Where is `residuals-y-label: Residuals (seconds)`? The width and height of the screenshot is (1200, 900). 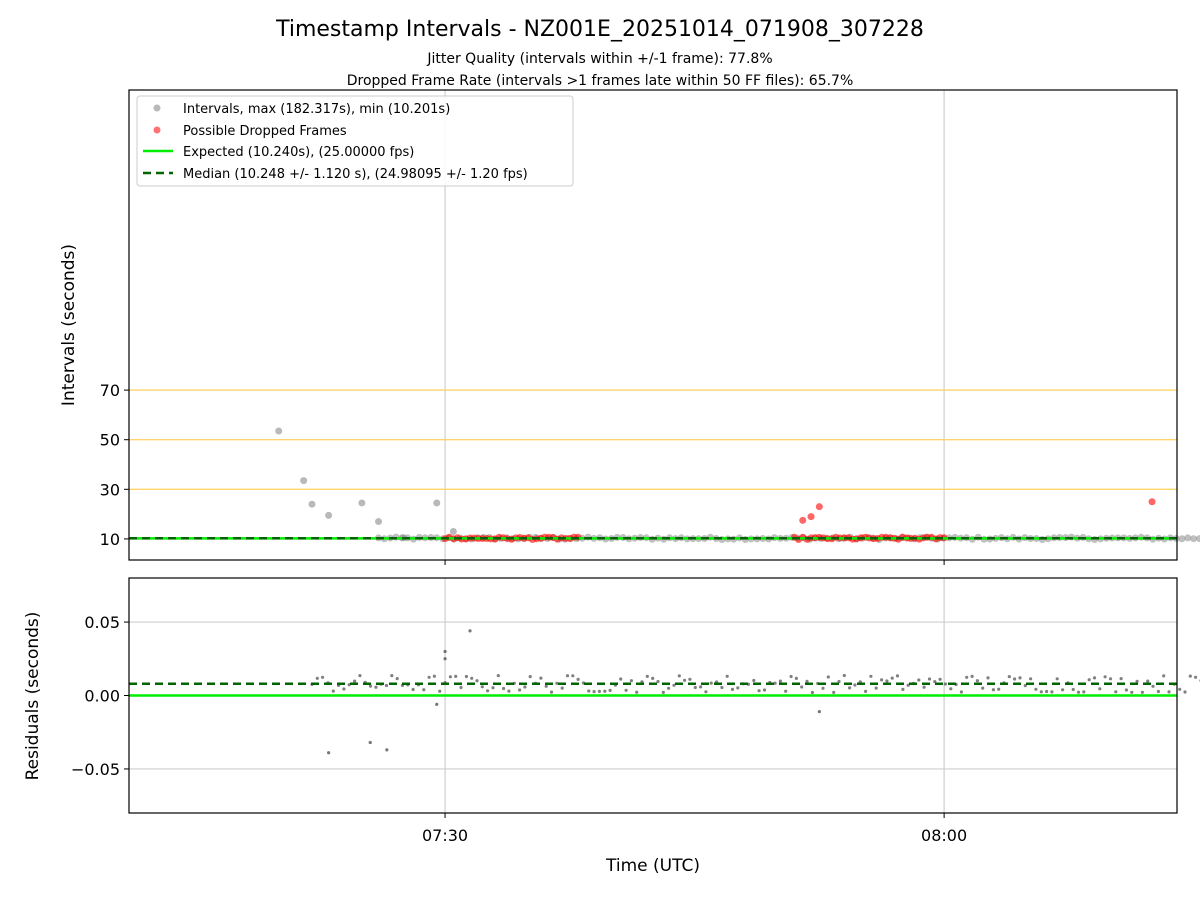
residuals-y-label: Residuals (seconds) is located at coordinates (33, 696).